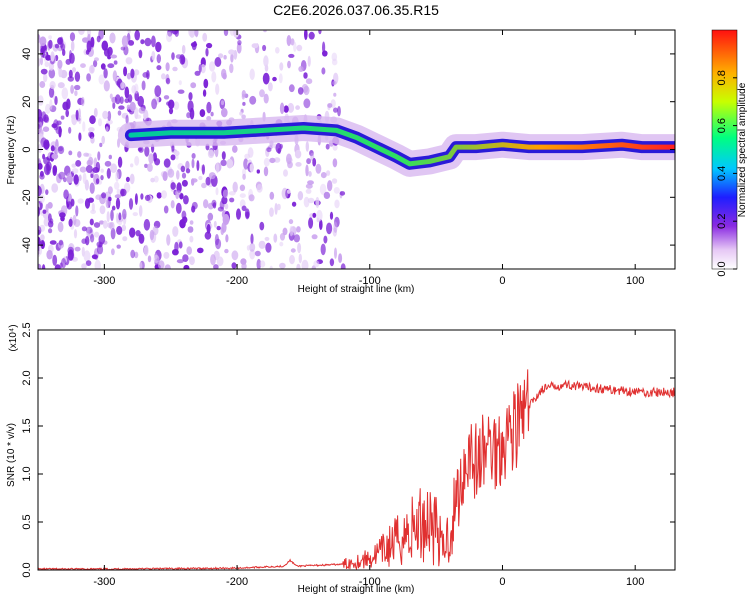 This screenshot has width=750, height=600. What do you see at coordinates (27, 197) in the screenshot?
I see `y-tick-label: -20` at bounding box center [27, 197].